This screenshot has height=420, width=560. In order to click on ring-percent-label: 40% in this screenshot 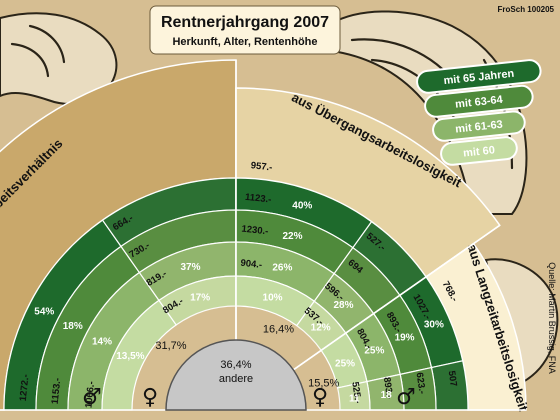, I will do `click(302, 205)`.